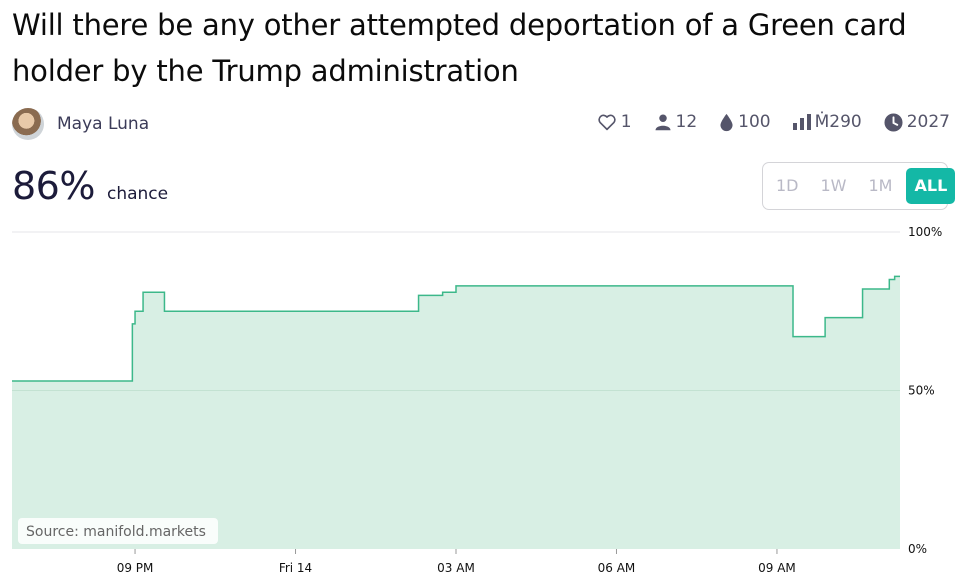  What do you see at coordinates (931, 186) in the screenshot?
I see `range-all-button: ALL` at bounding box center [931, 186].